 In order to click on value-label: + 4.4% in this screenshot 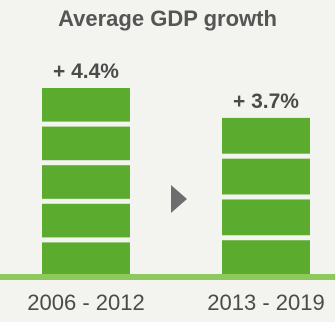, I will do `click(86, 71)`.